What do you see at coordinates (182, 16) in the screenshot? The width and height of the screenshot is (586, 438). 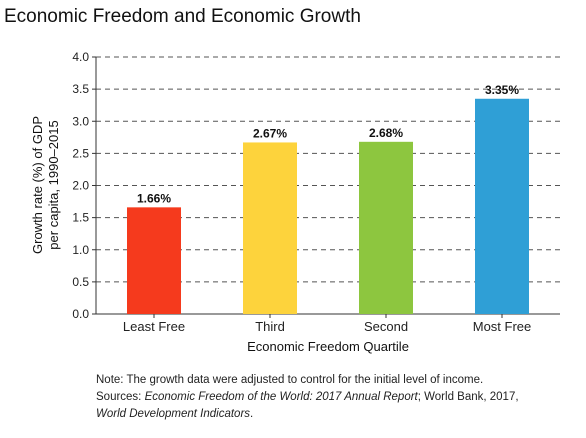 I see `page-title: Economic Freedom and Economic Growth` at bounding box center [182, 16].